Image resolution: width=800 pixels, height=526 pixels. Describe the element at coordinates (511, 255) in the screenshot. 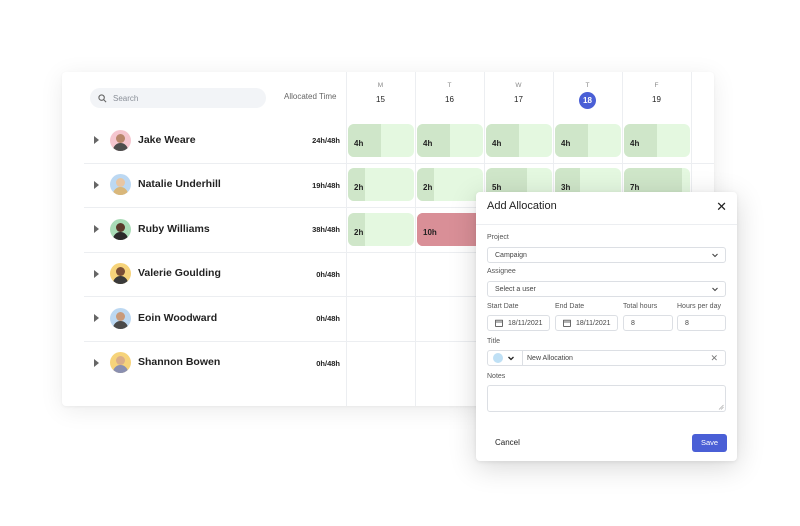

I see `project-value: Campaign` at that location.